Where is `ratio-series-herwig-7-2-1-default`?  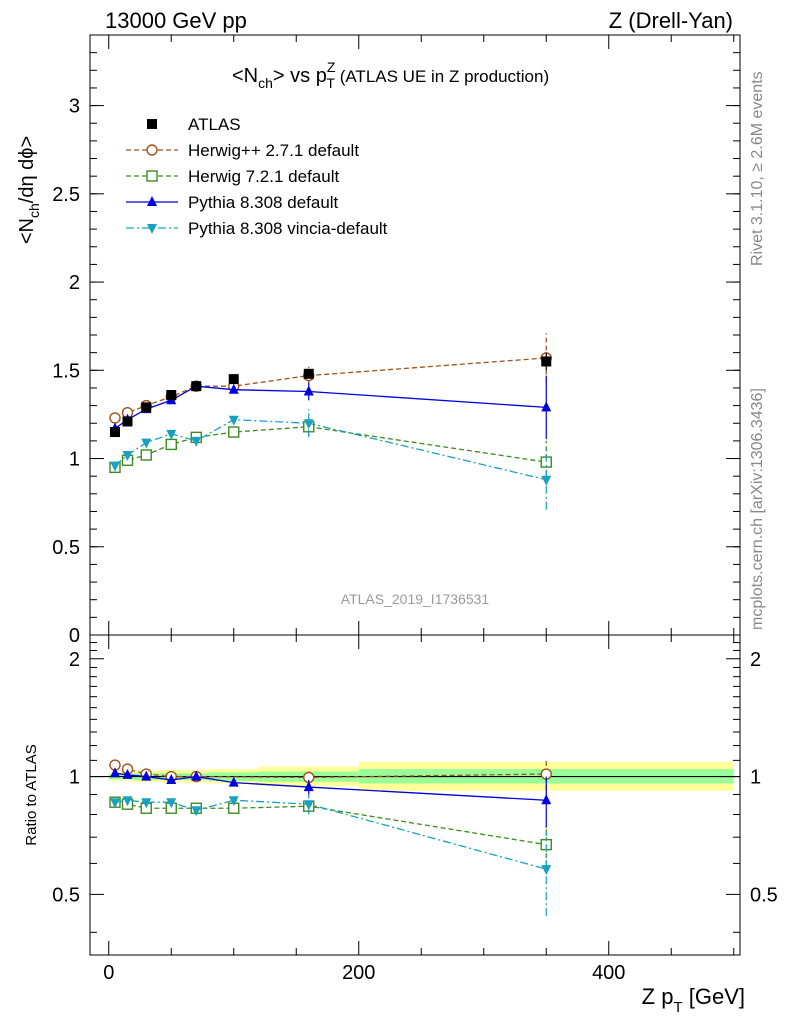
ratio-series-herwig-7-2-1-default is located at coordinates (330, 831).